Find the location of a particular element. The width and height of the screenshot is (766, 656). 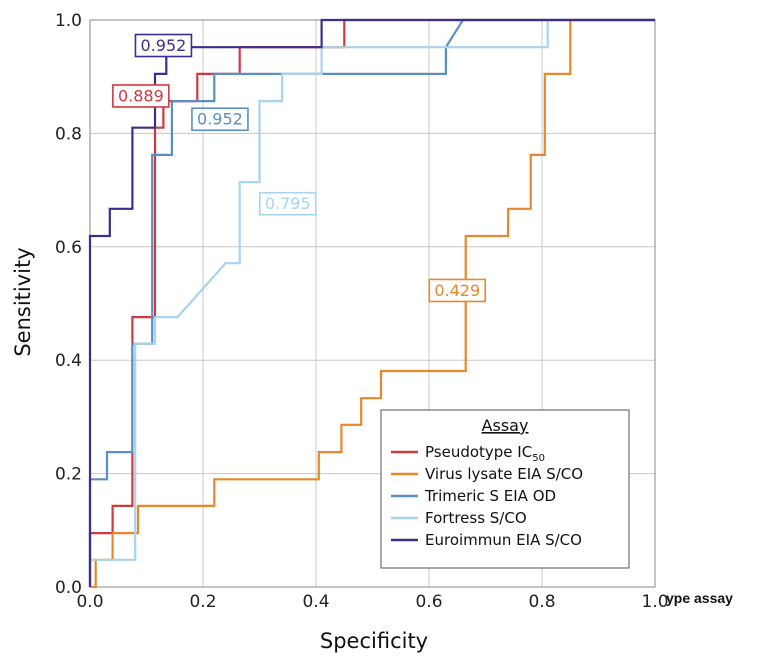

x-tick-label: 0.8 is located at coordinates (541, 602).